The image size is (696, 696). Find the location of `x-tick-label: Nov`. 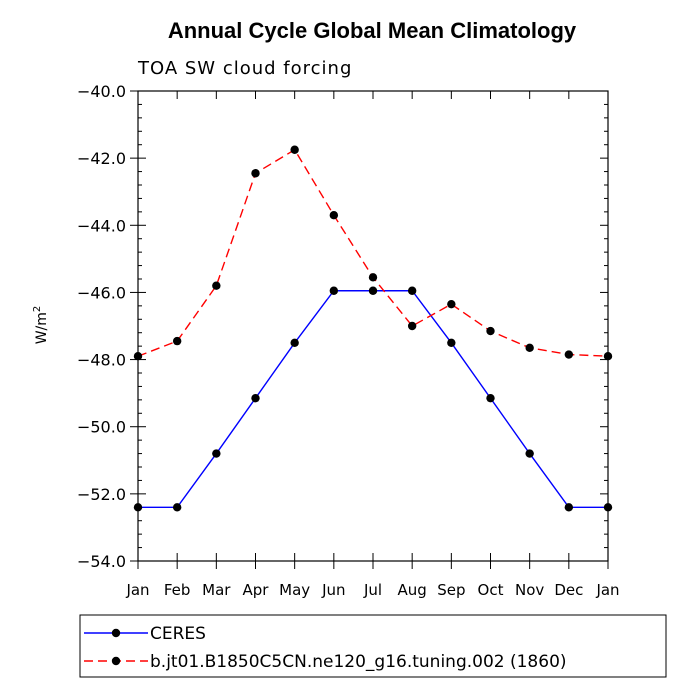

x-tick-label: Nov is located at coordinates (529, 590).